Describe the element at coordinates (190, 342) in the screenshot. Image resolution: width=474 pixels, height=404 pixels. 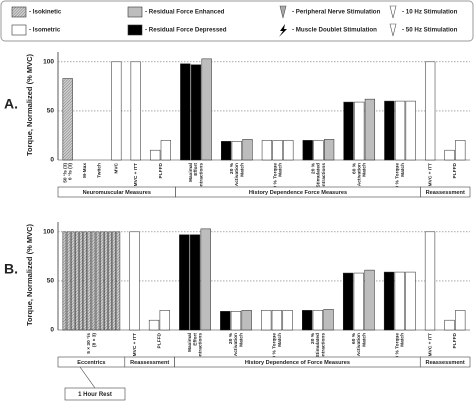
I see `x-tick-label: Maximal` at that location.